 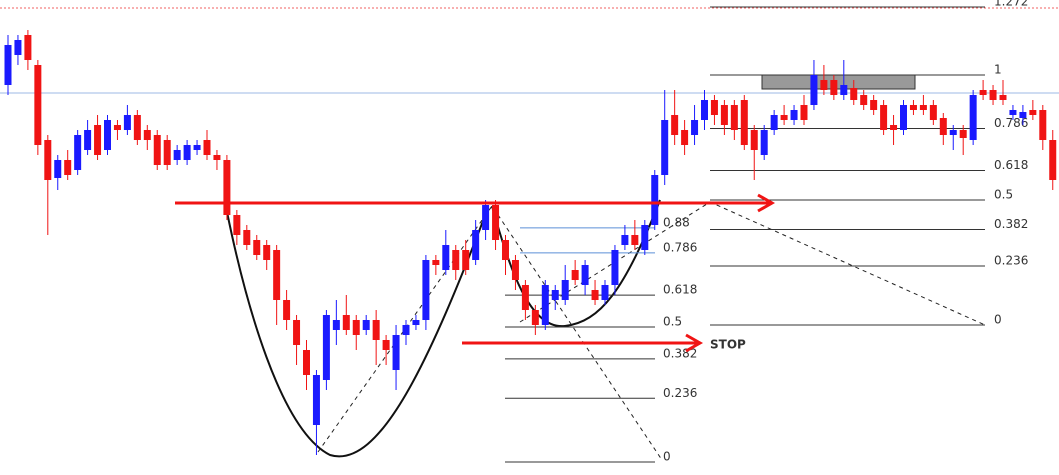 I want to click on fib-label: 0.88, so click(x=676, y=222).